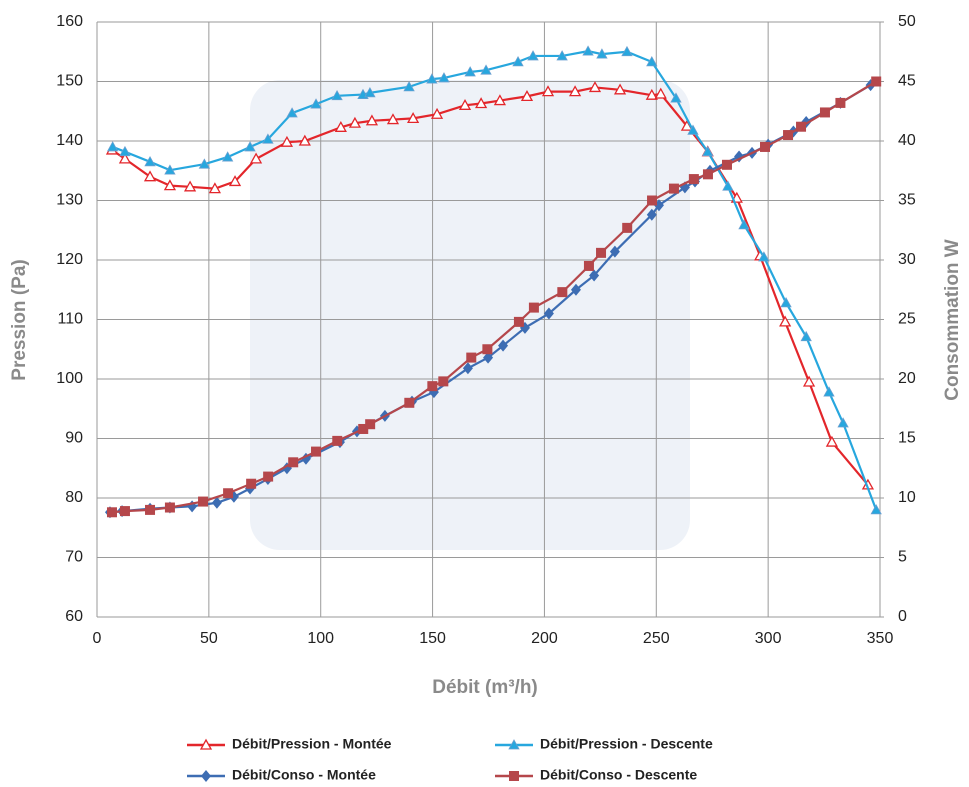 Image resolution: width=969 pixels, height=787 pixels. I want to click on x-tick-label: 200, so click(544, 638).